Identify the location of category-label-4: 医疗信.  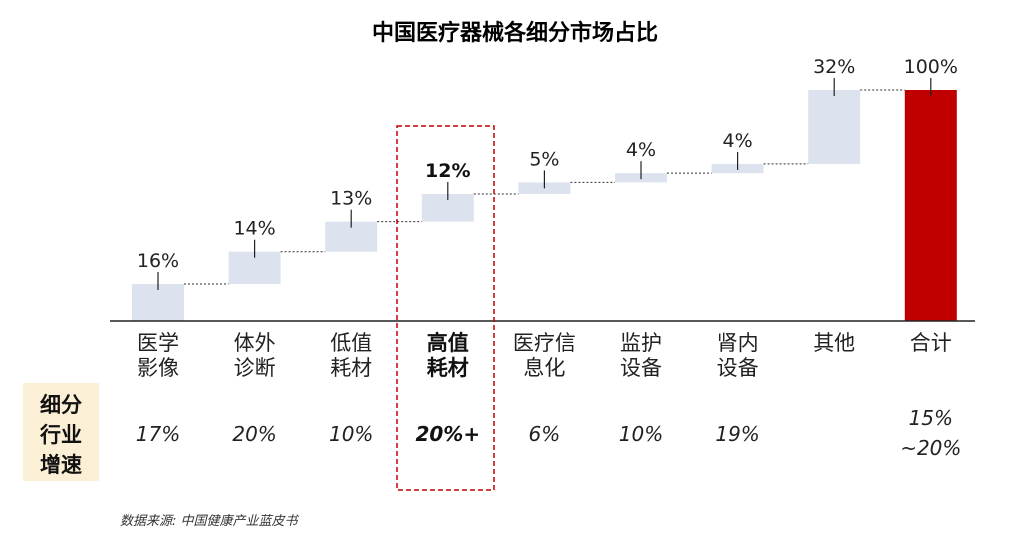
(544, 343).